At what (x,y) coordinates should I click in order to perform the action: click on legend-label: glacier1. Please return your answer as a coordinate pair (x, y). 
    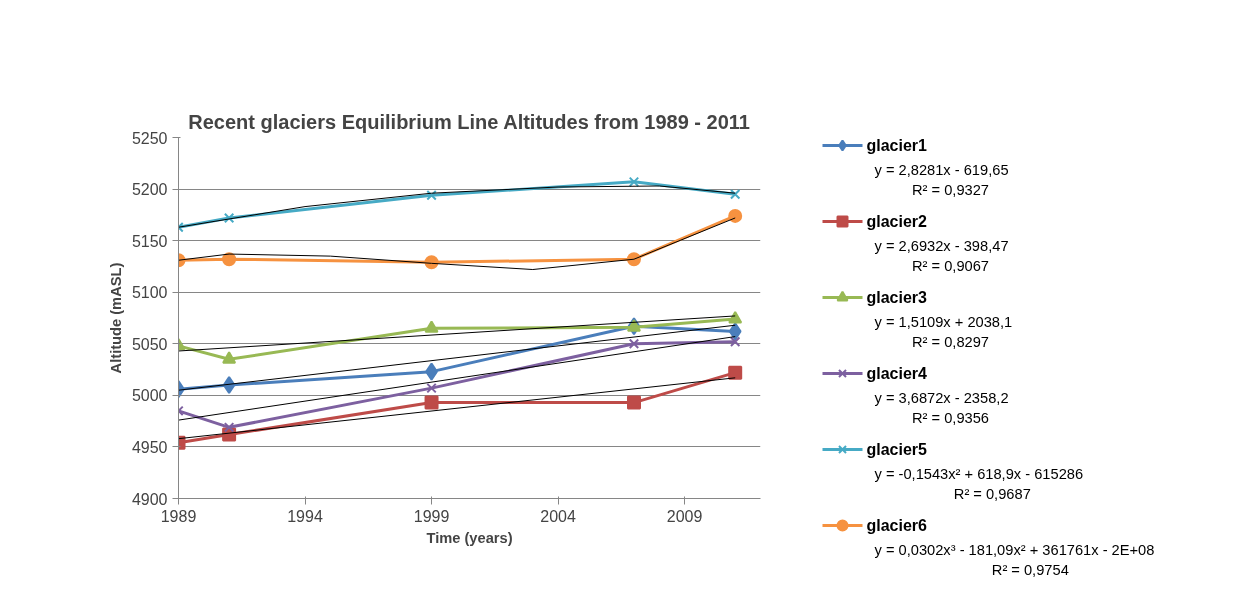
    Looking at the image, I should click on (897, 145).